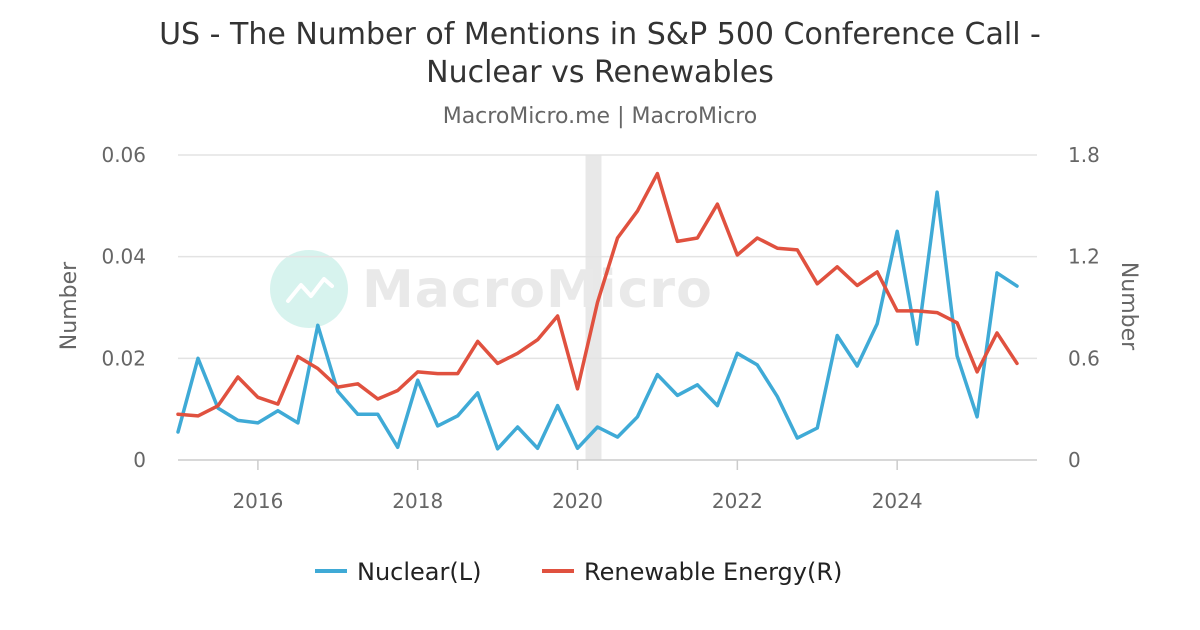 The width and height of the screenshot is (1200, 630). What do you see at coordinates (1074, 460) in the screenshot?
I see `y-right-tick-label: 0` at bounding box center [1074, 460].